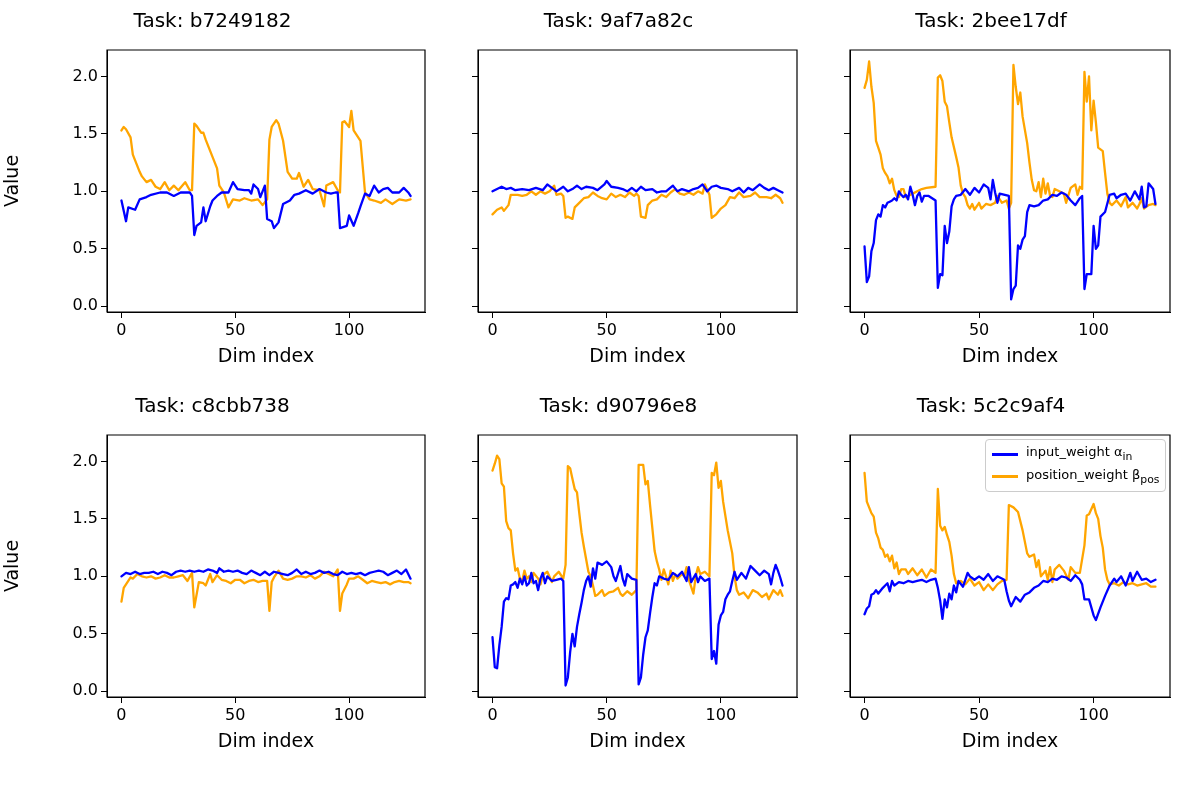 This screenshot has height=799, width=1185. I want to click on legend-label: input_weight α$_{in}$, so click(1079, 454).